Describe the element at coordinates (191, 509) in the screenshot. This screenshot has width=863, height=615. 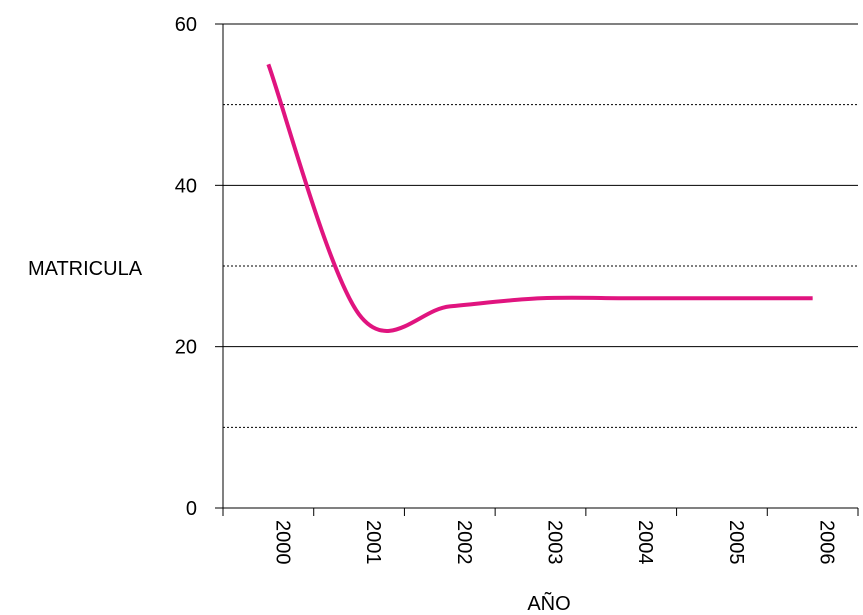
I see `y-tick-label: 0` at that location.